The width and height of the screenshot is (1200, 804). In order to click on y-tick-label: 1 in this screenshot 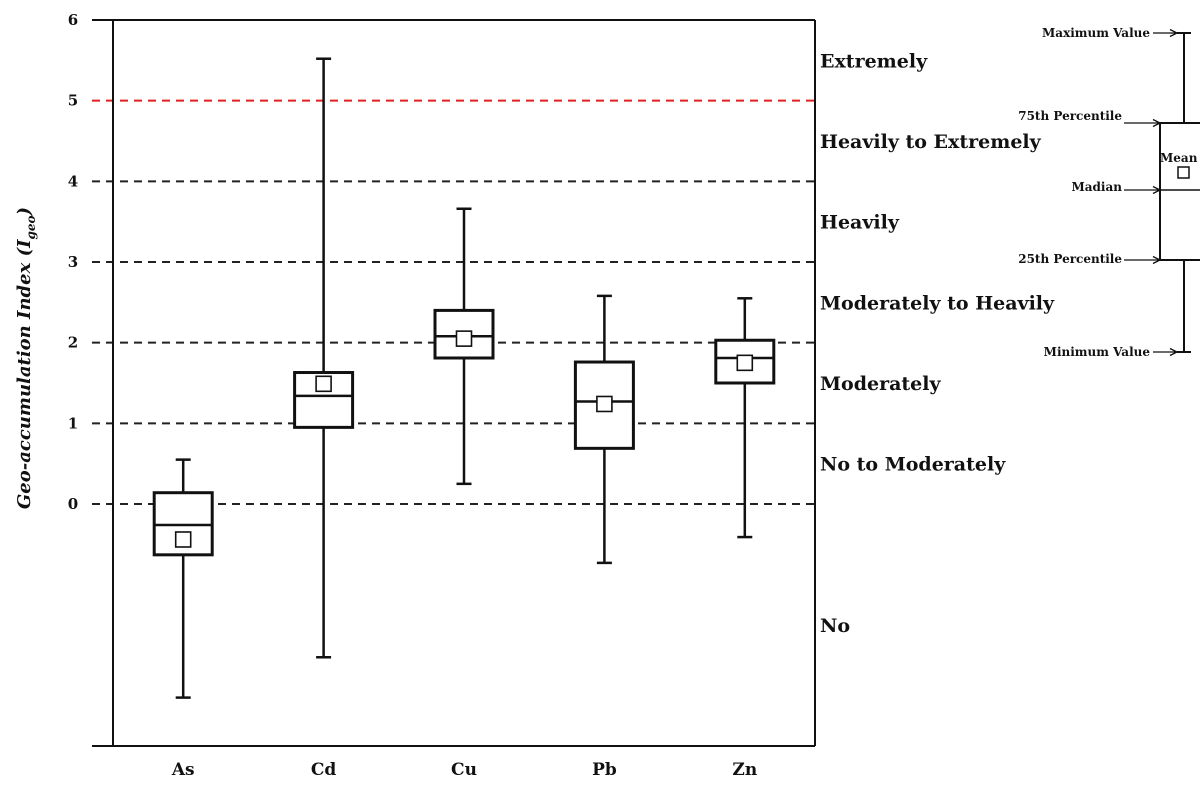, I will do `click(73, 423)`.